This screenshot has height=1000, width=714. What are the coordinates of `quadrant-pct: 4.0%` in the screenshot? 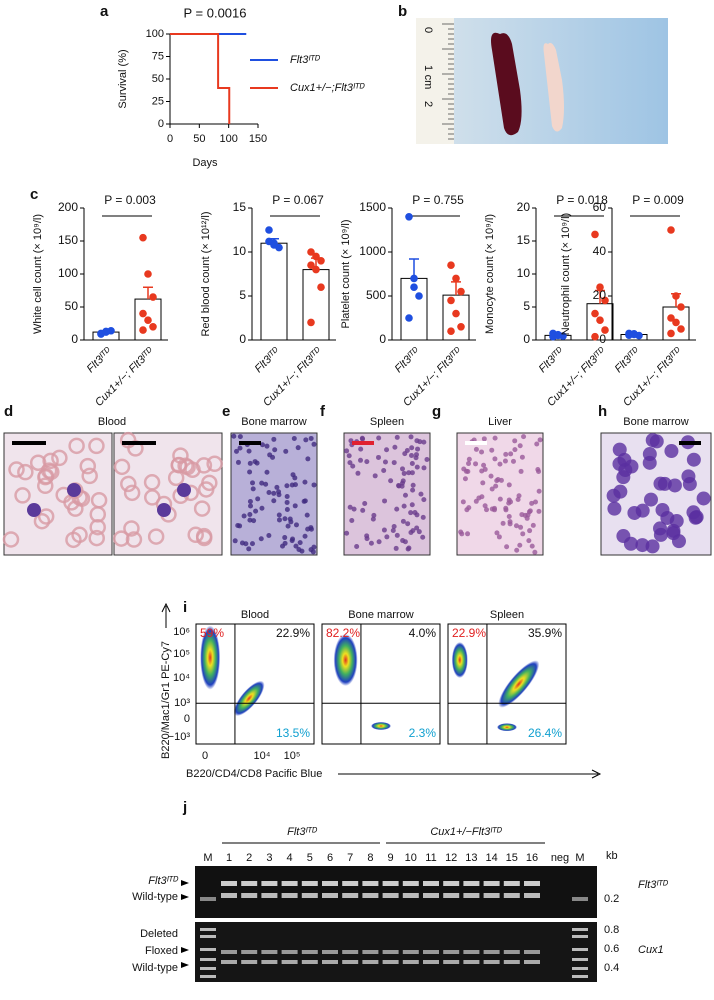 It's located at (423, 633).